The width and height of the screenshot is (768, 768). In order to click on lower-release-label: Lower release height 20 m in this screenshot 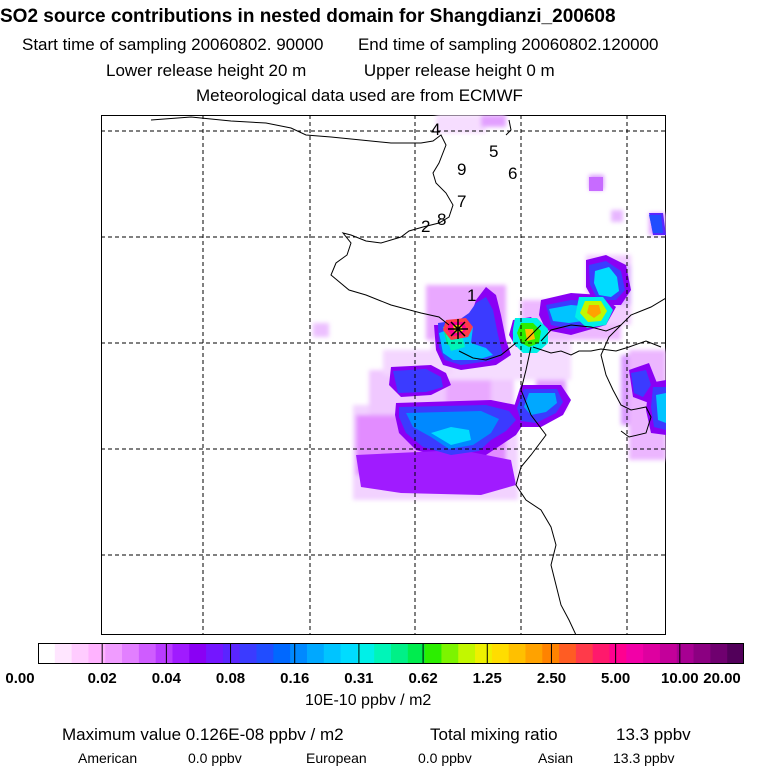, I will do `click(206, 70)`.